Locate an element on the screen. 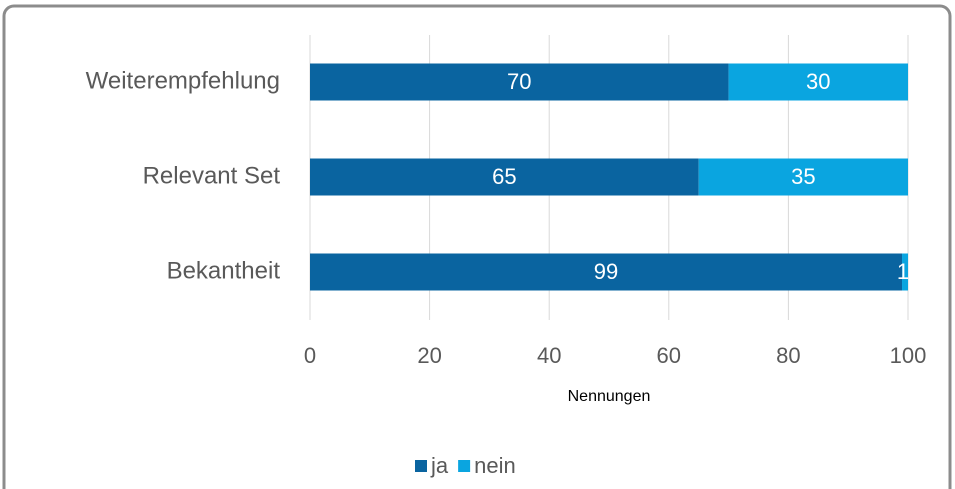 Image resolution: width=955 pixels, height=489 pixels. data-label: 1 is located at coordinates (903, 271).